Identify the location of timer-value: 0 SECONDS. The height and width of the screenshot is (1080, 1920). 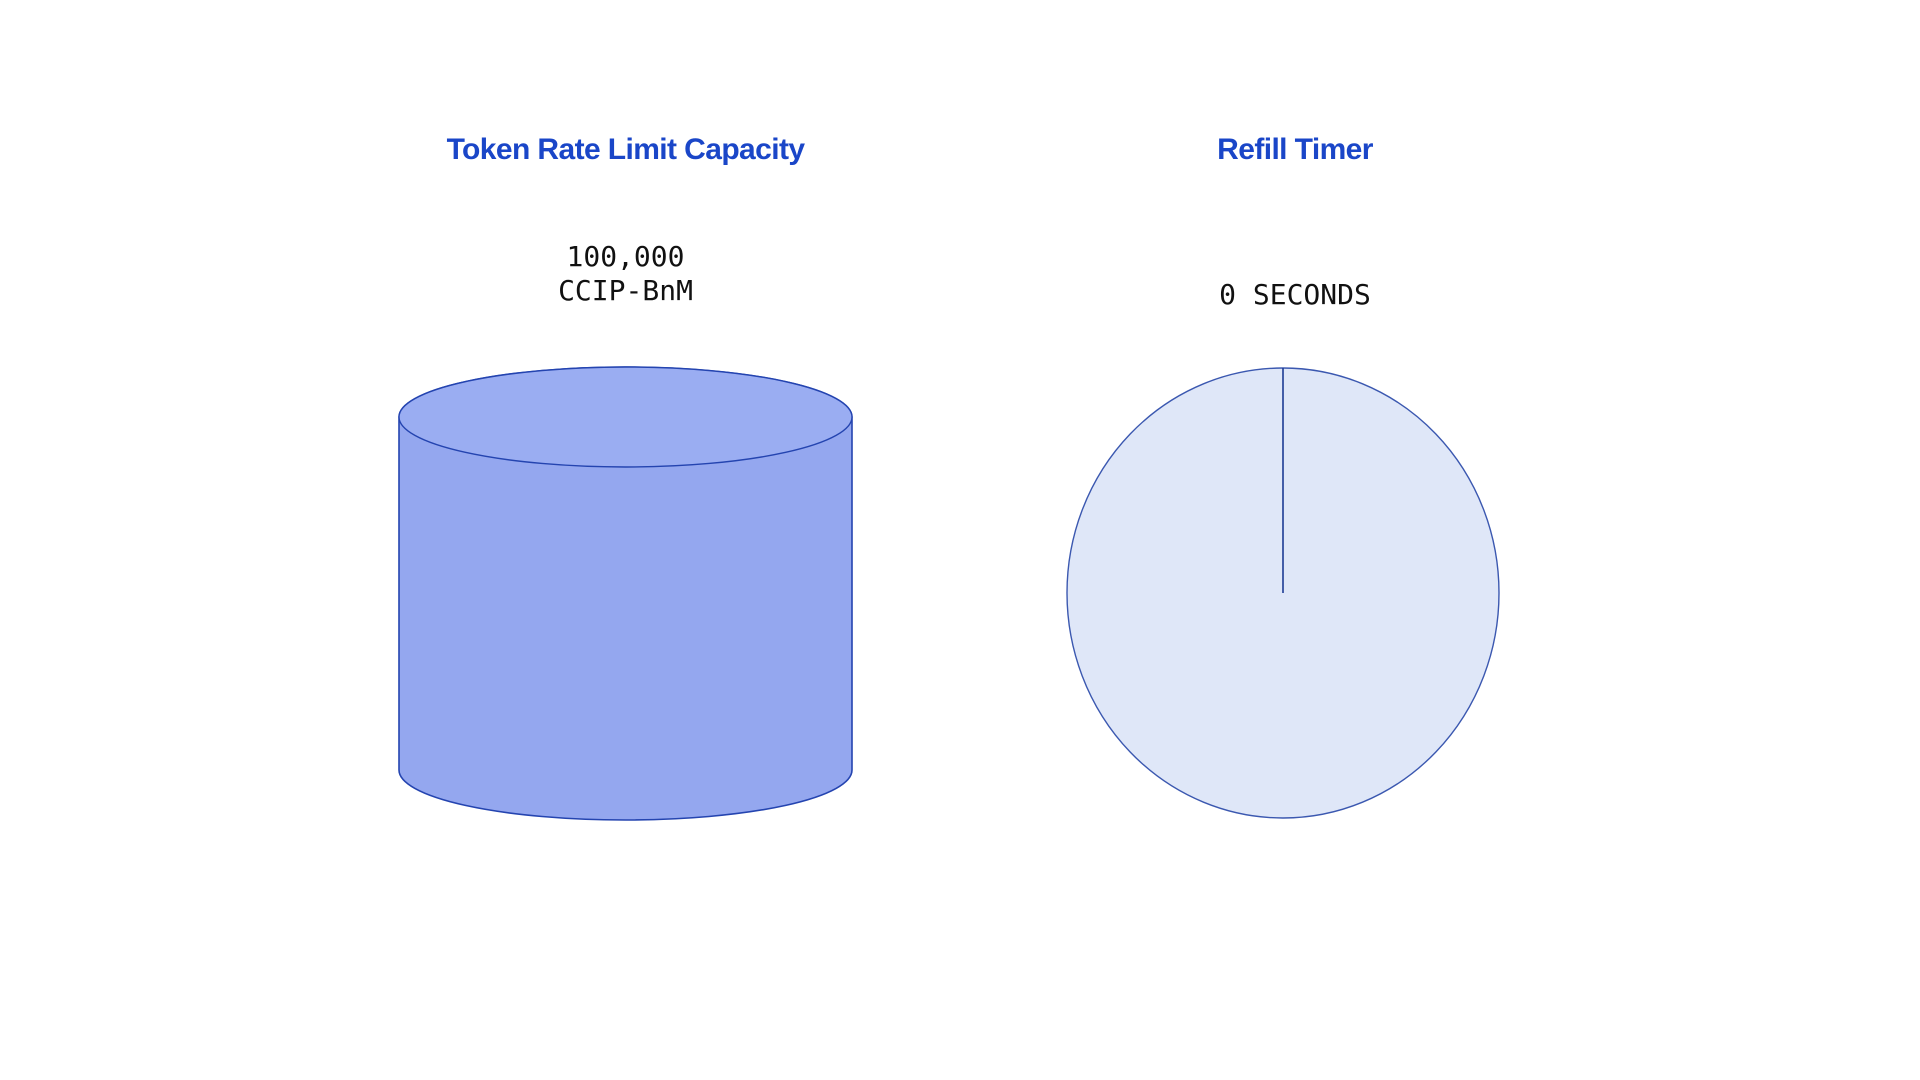
(1295, 294).